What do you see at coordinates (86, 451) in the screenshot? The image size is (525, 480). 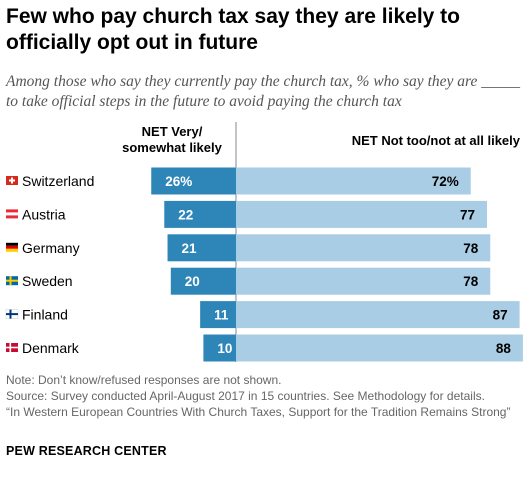 I see `brand-logo-text: PEW RESEARCH CENTER` at bounding box center [86, 451].